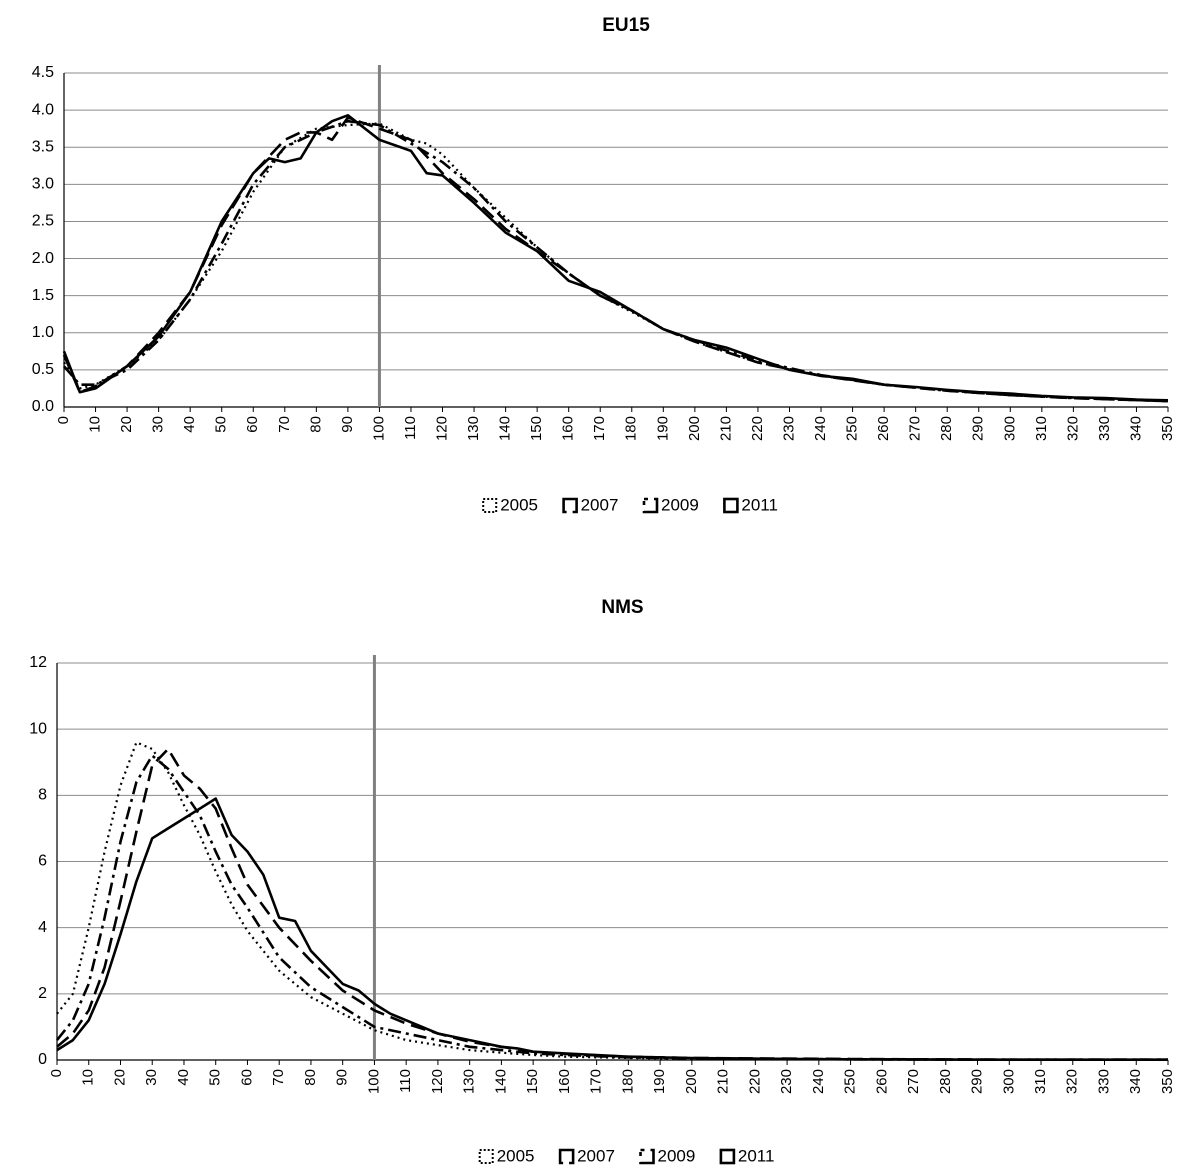 Image resolution: width=1182 pixels, height=1174 pixels. What do you see at coordinates (564, 1081) in the screenshot?
I see `x-tick-label: 160` at bounding box center [564, 1081].